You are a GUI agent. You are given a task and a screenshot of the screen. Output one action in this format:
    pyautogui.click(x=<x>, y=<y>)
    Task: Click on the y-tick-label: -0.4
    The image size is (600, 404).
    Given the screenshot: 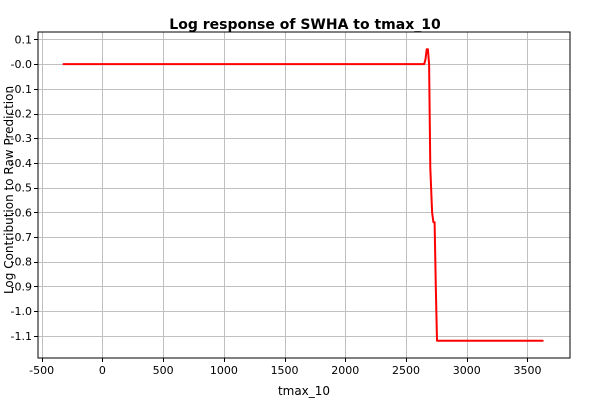 What is the action you would take?
    pyautogui.click(x=21, y=163)
    